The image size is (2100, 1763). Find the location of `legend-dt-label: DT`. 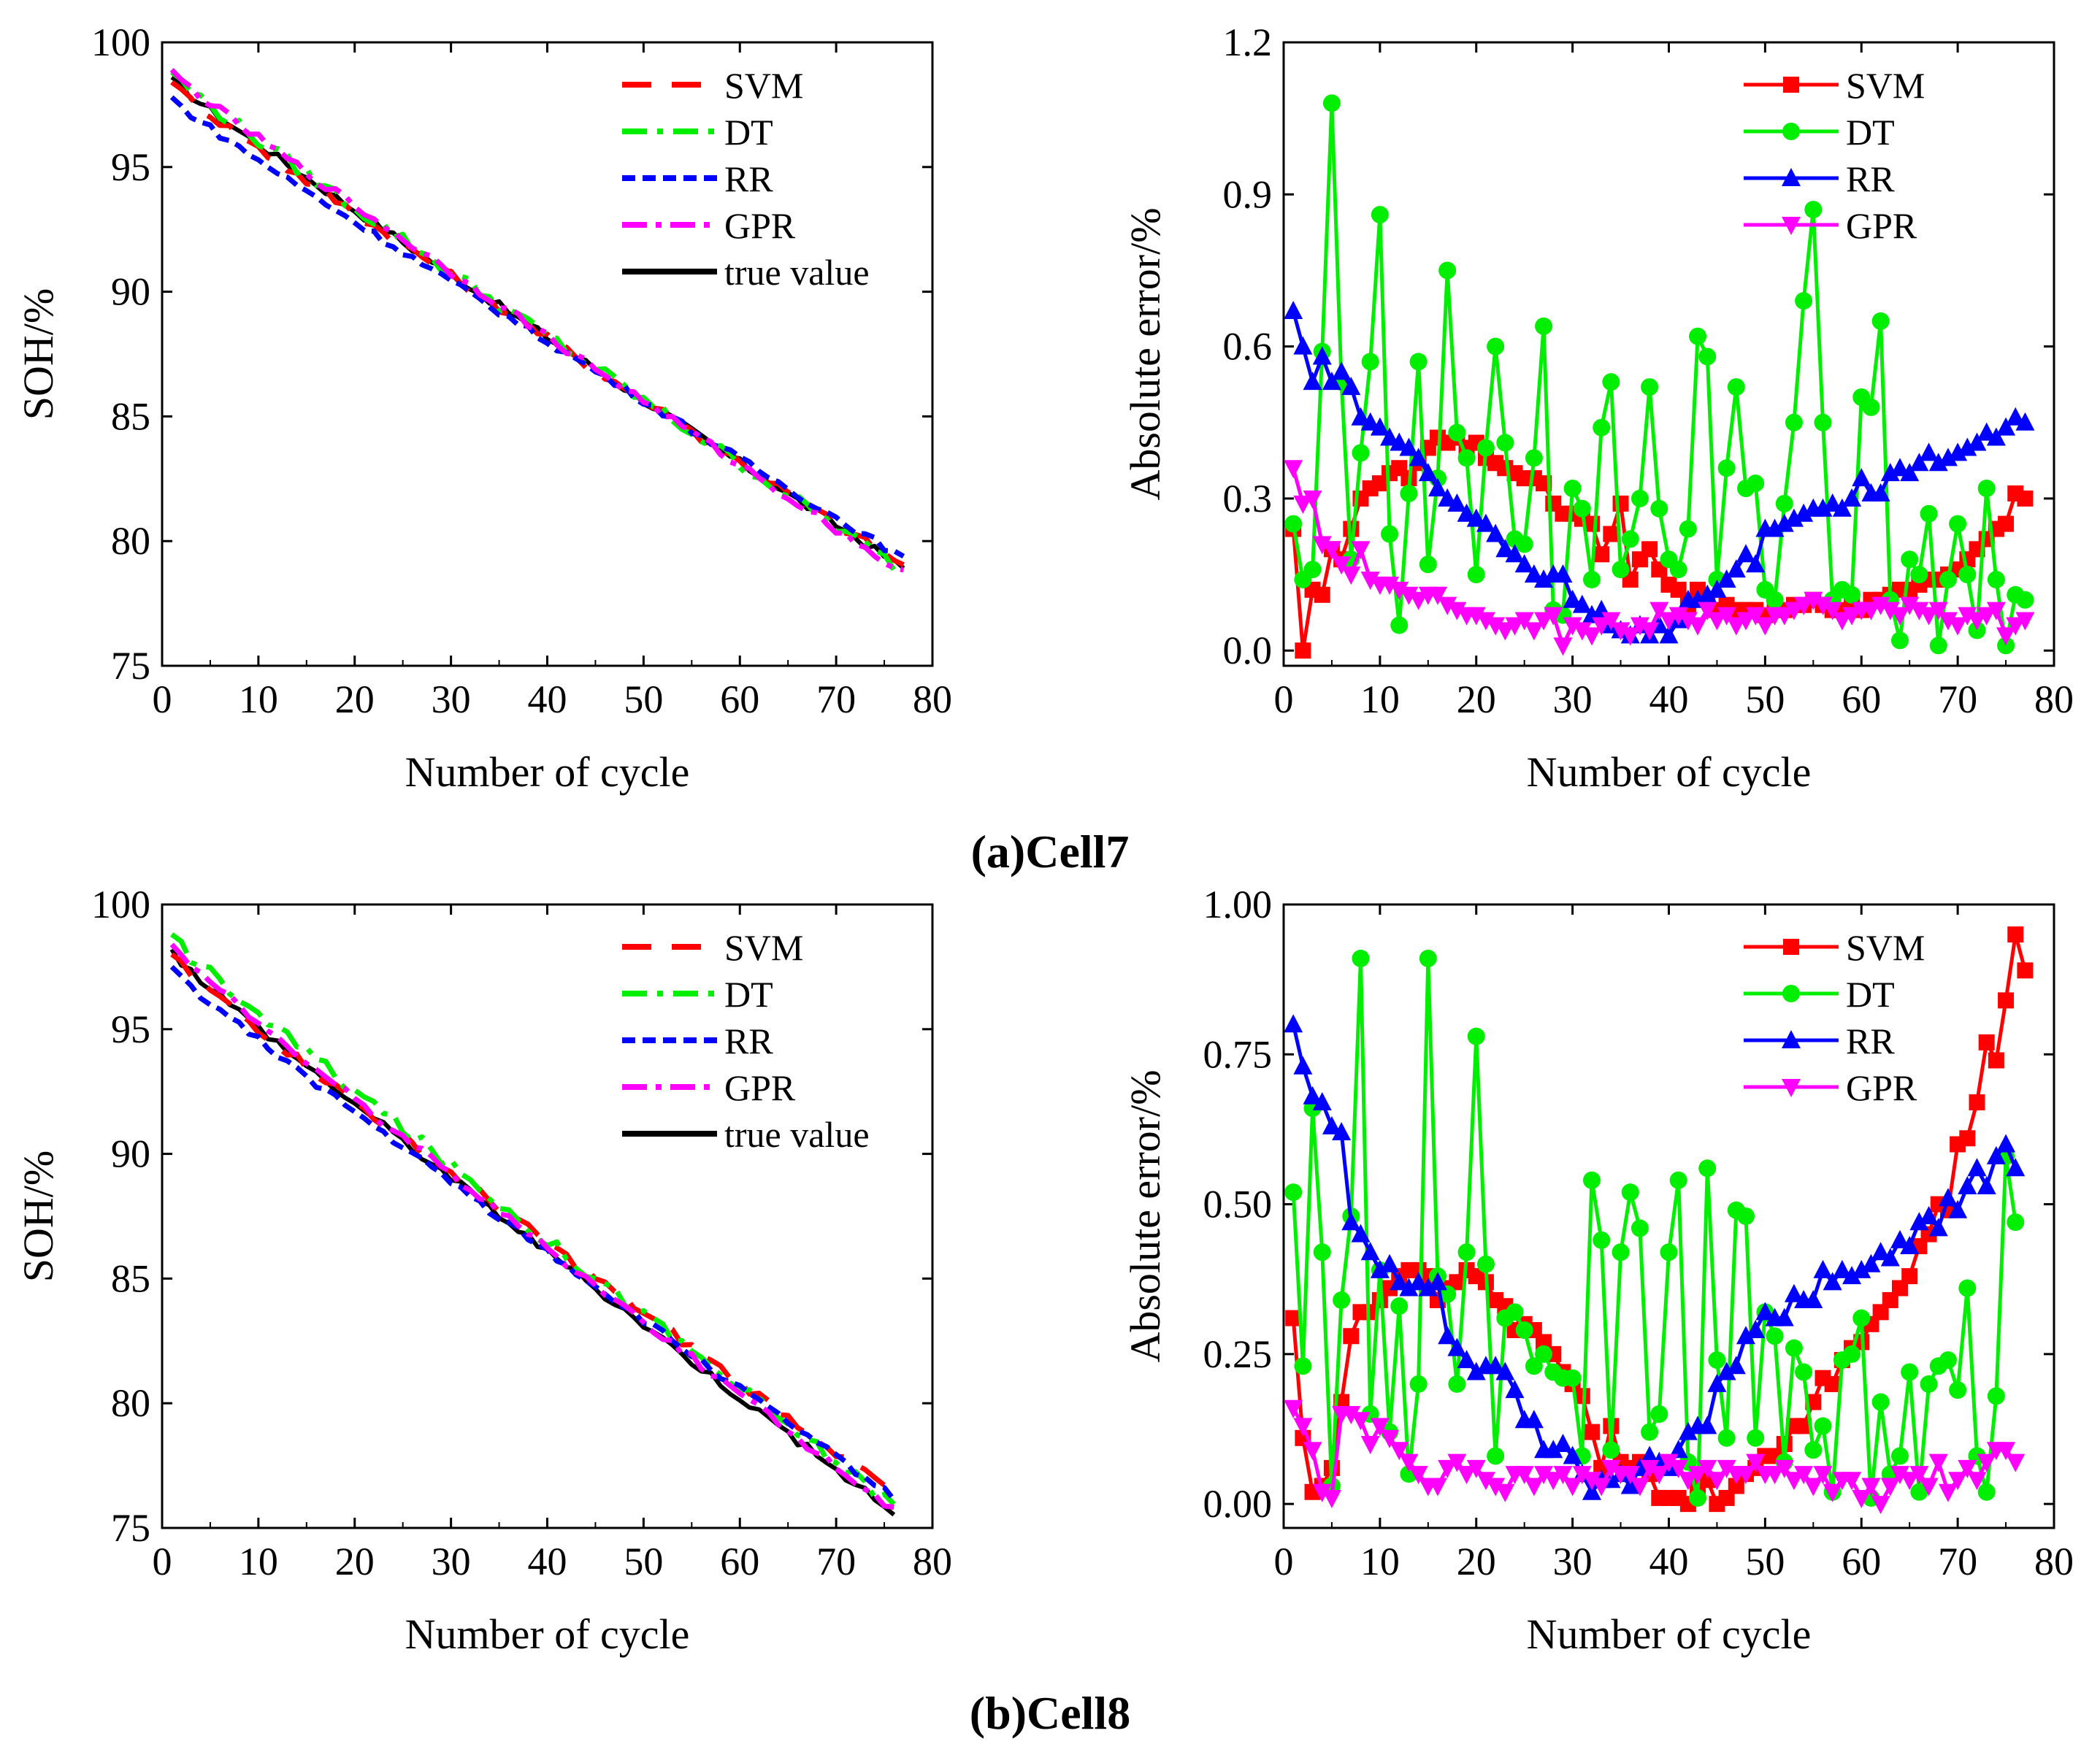

legend-dt-label: DT is located at coordinates (748, 994).